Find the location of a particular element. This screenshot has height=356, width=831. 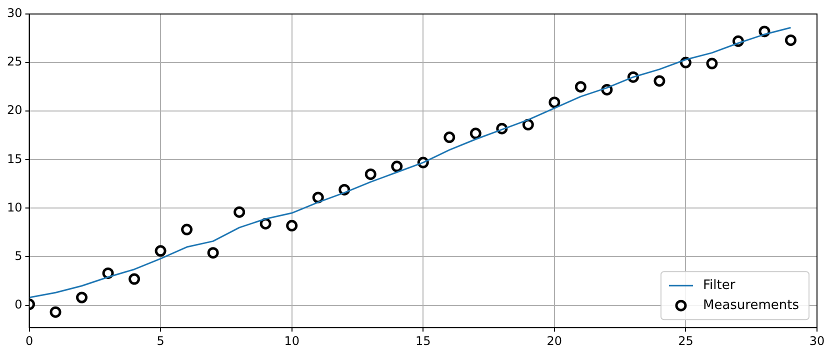

legend-label: Measurements is located at coordinates (751, 305).